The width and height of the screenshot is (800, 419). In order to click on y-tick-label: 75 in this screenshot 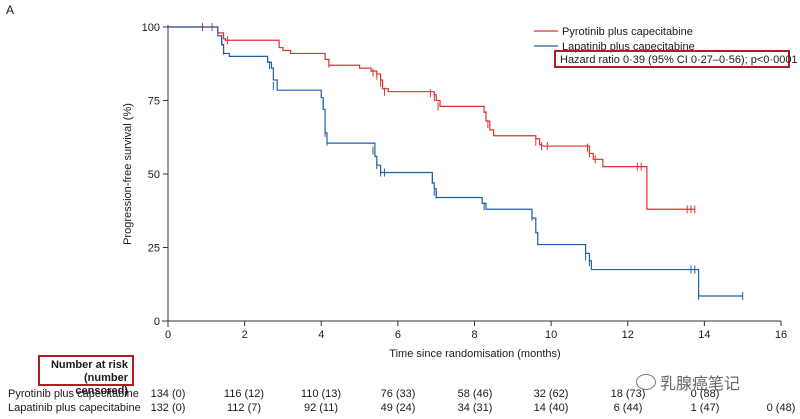, I will do `click(154, 102)`.